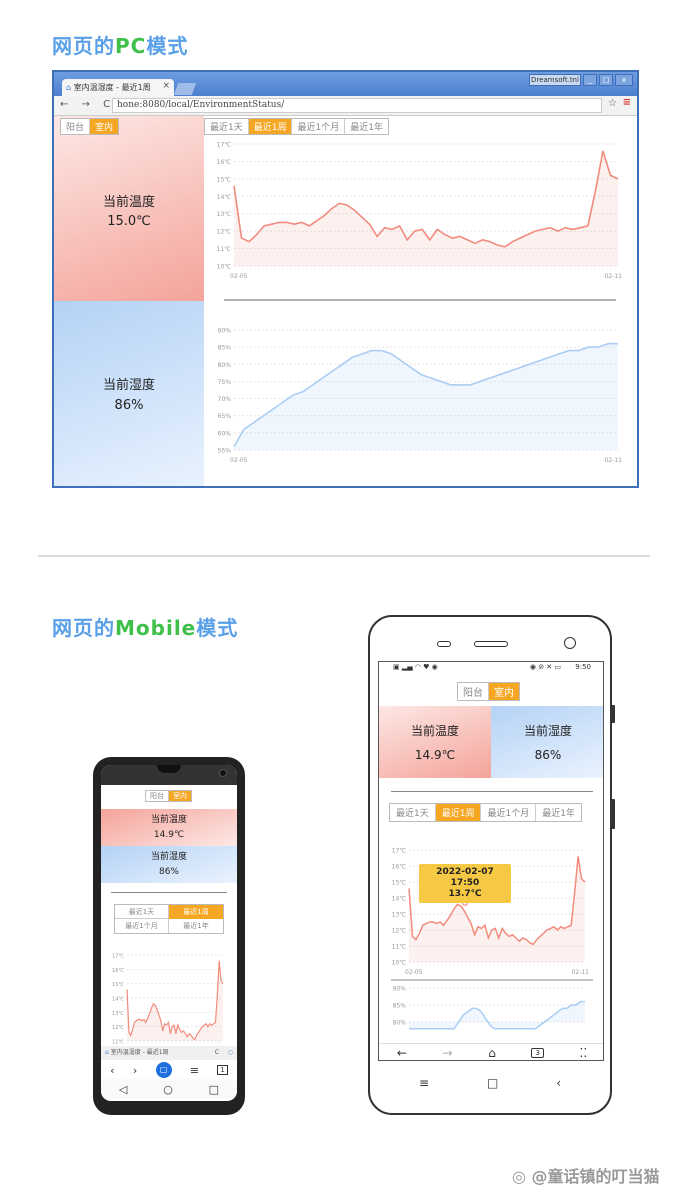 This screenshot has width=690, height=1192. Describe the element at coordinates (180, 796) in the screenshot. I see `small-tab-indoor: 室内` at that location.